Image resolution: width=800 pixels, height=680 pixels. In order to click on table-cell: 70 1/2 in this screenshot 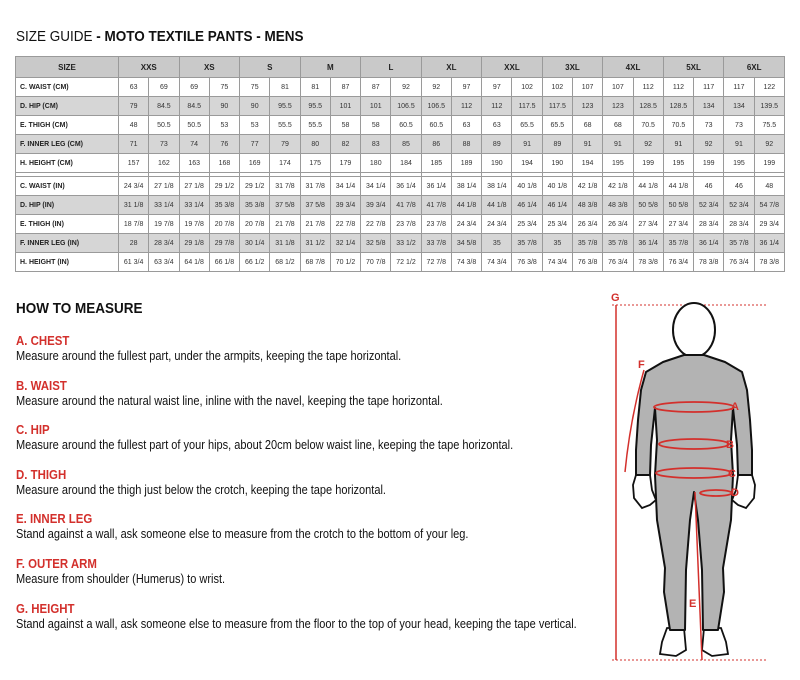, I will do `click(345, 262)`.